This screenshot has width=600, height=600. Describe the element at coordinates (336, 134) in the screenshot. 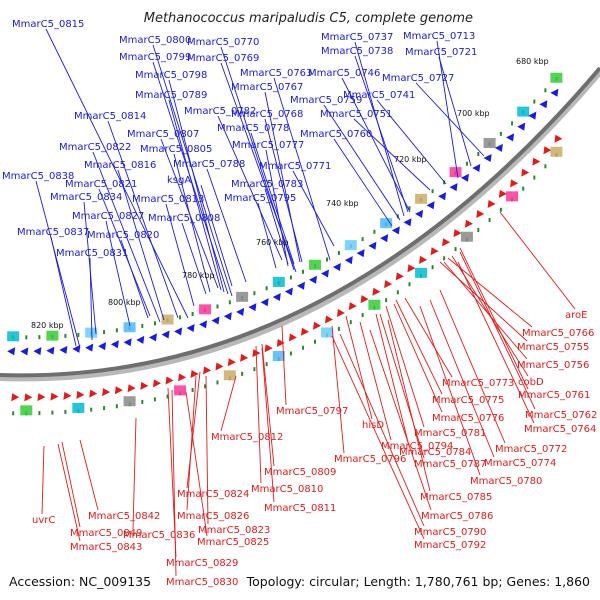

I see `forward-gene-label: MmarC5_0760` at that location.